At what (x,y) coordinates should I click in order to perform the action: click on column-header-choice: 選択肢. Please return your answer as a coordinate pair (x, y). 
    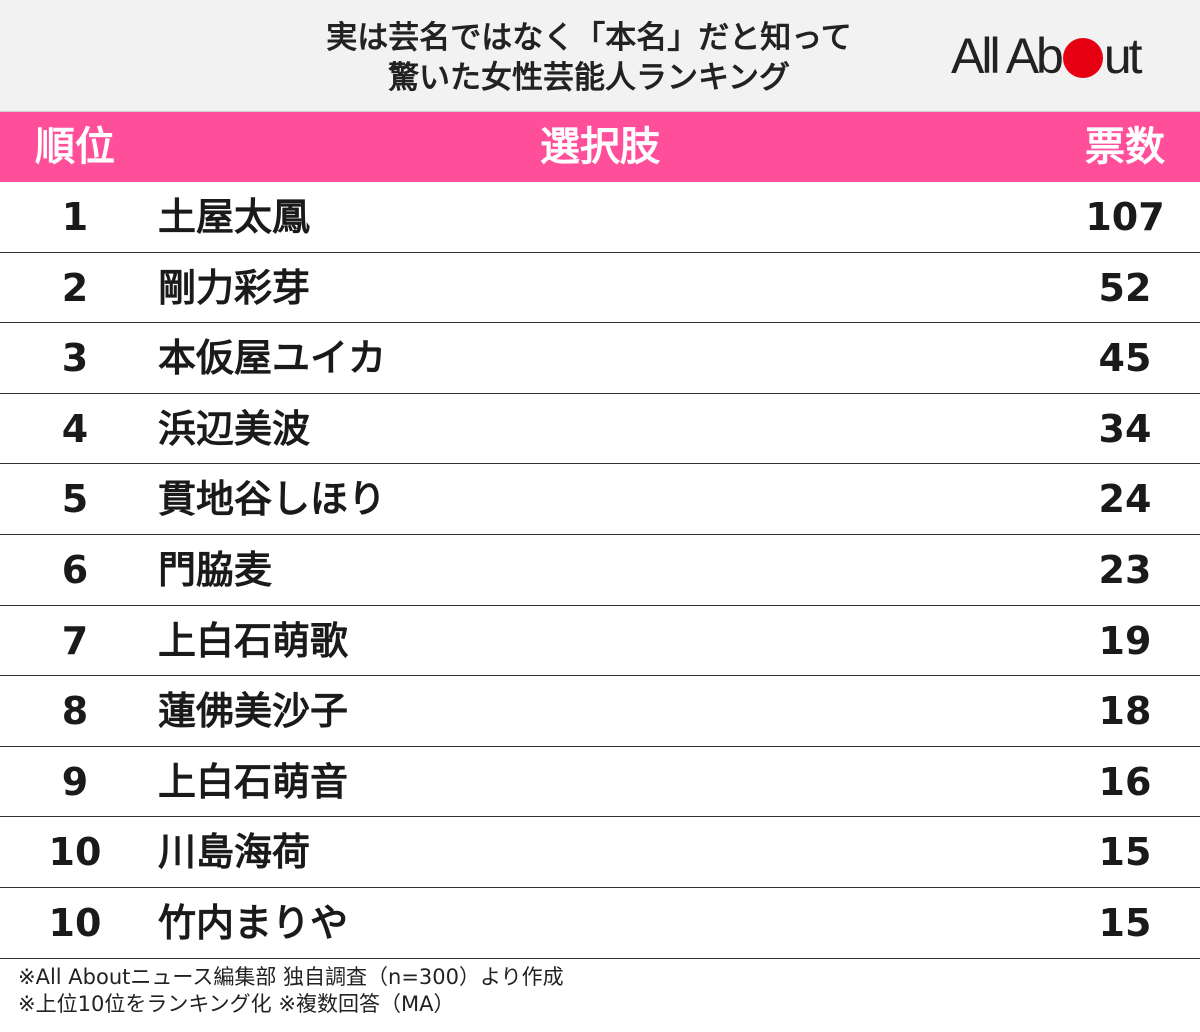
    Looking at the image, I should click on (600, 147).